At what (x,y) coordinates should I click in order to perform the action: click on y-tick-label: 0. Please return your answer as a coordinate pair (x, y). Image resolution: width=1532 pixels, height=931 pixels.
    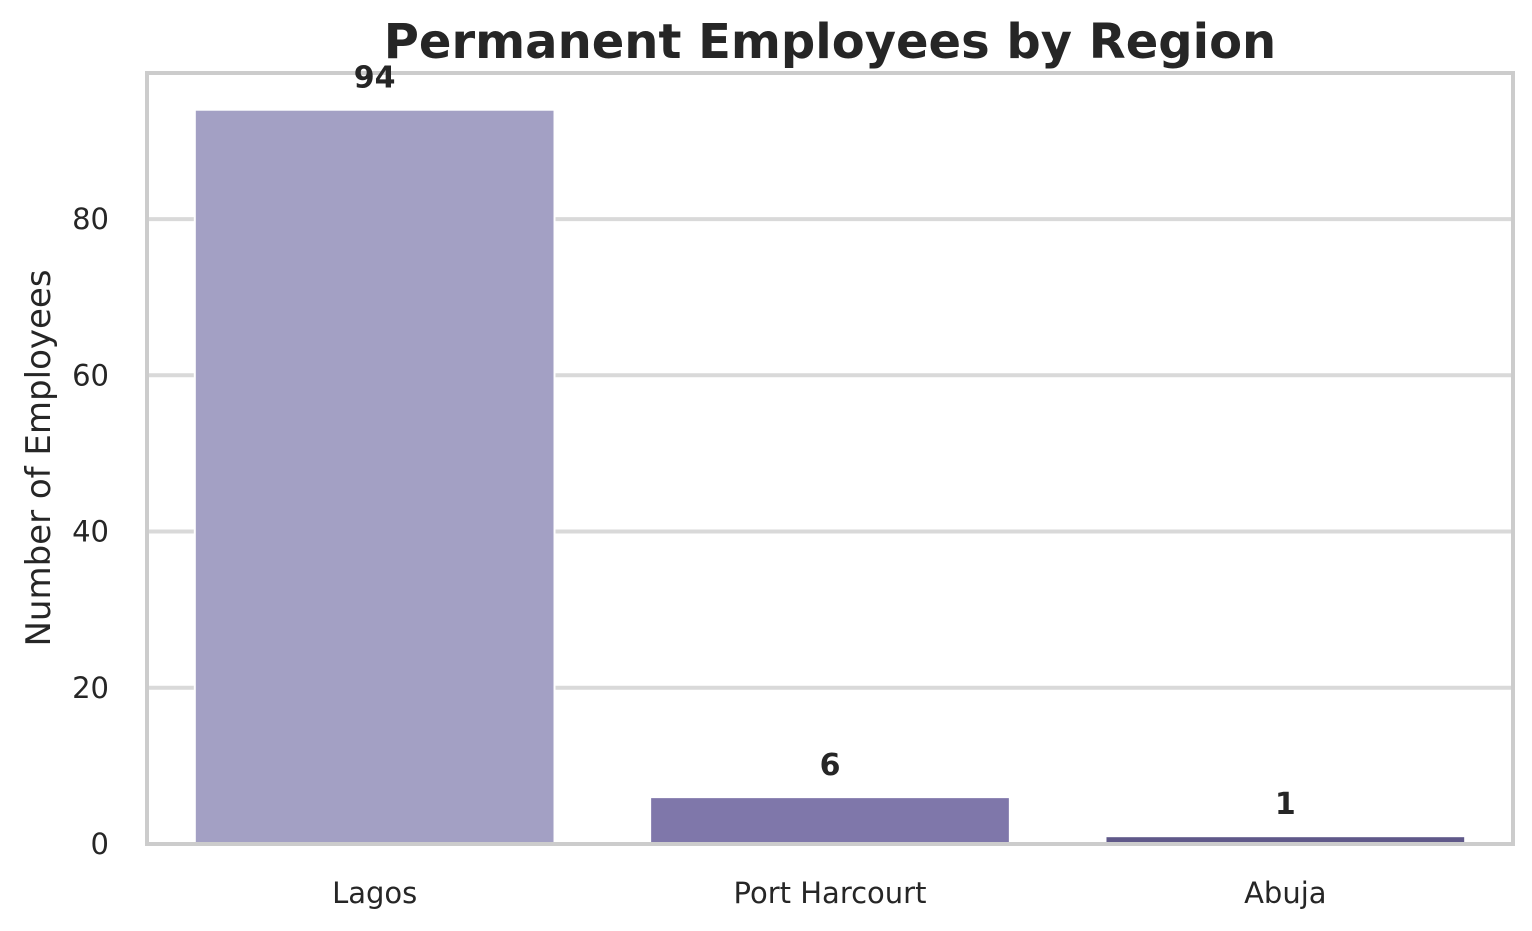
    Looking at the image, I should click on (100, 844).